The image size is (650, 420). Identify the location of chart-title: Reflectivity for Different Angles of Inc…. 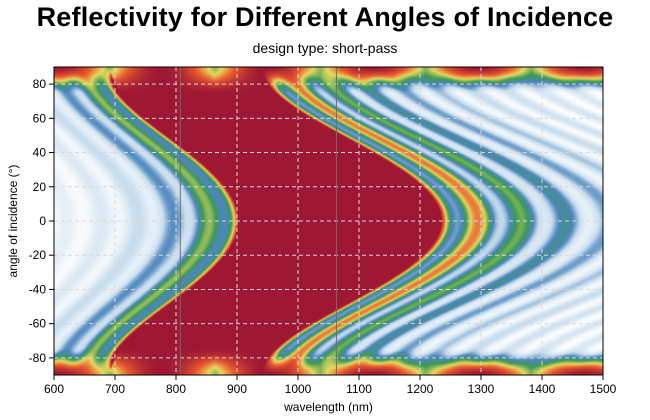
(325, 17).